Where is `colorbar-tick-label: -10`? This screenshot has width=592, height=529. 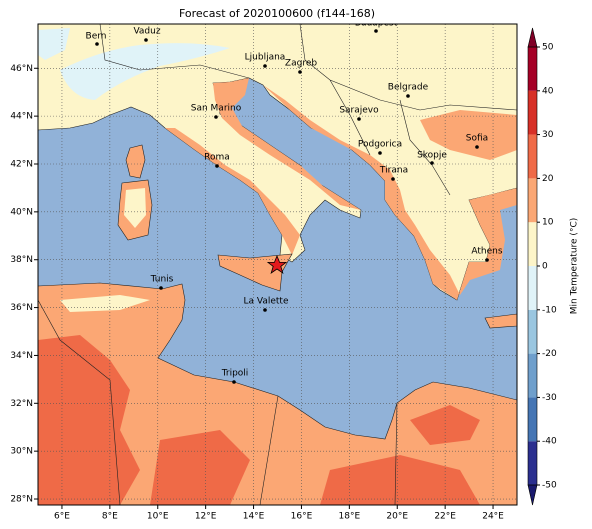 colorbar-tick-label: -10 is located at coordinates (549, 310).